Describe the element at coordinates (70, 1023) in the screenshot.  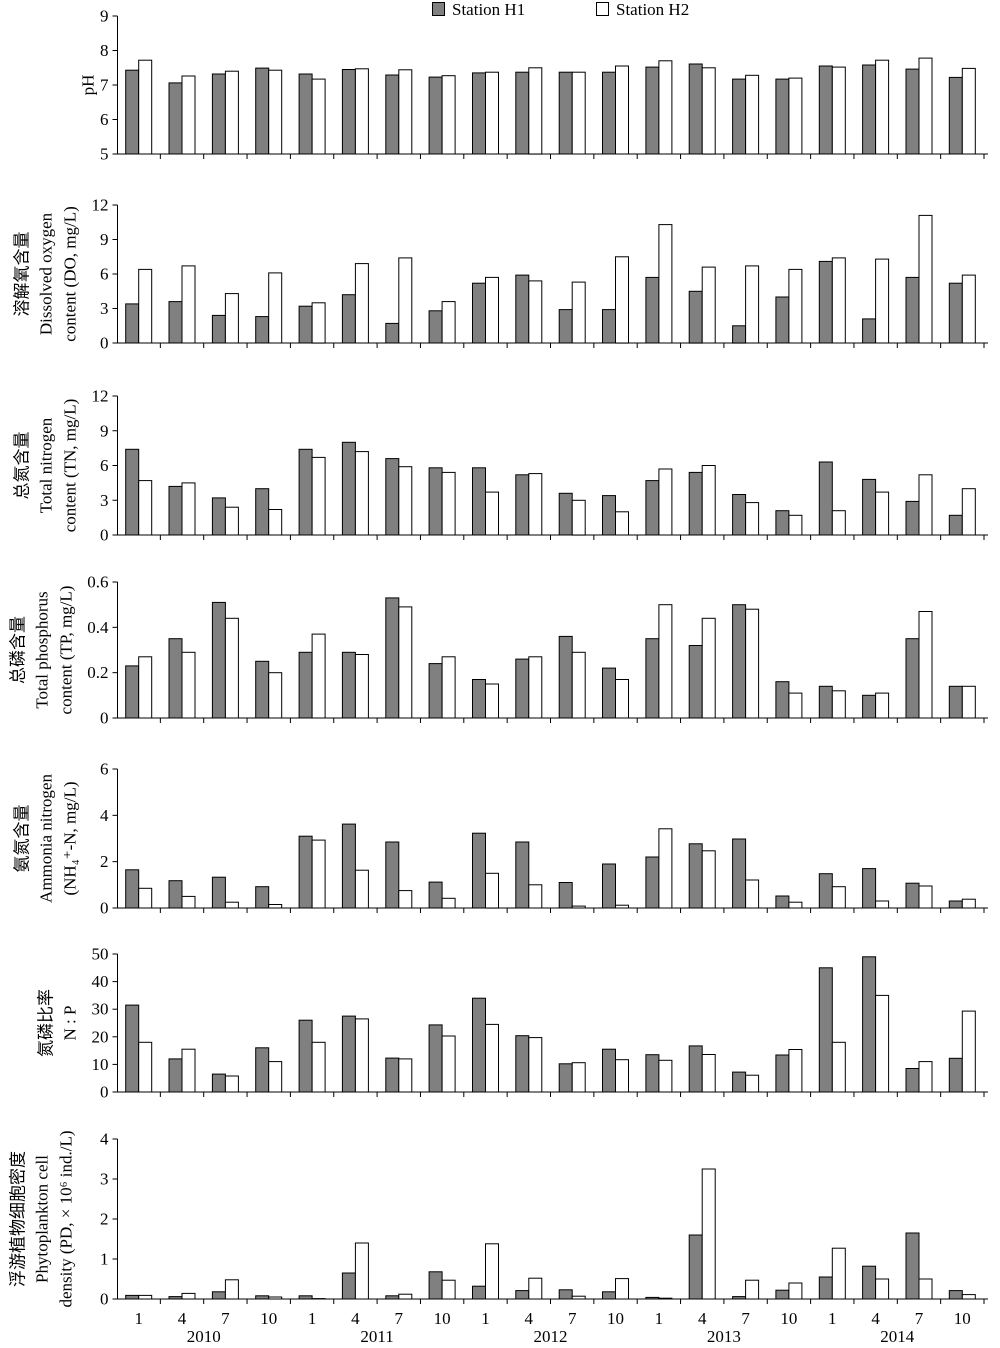
I see `np-y-axis-label: N : P` at that location.